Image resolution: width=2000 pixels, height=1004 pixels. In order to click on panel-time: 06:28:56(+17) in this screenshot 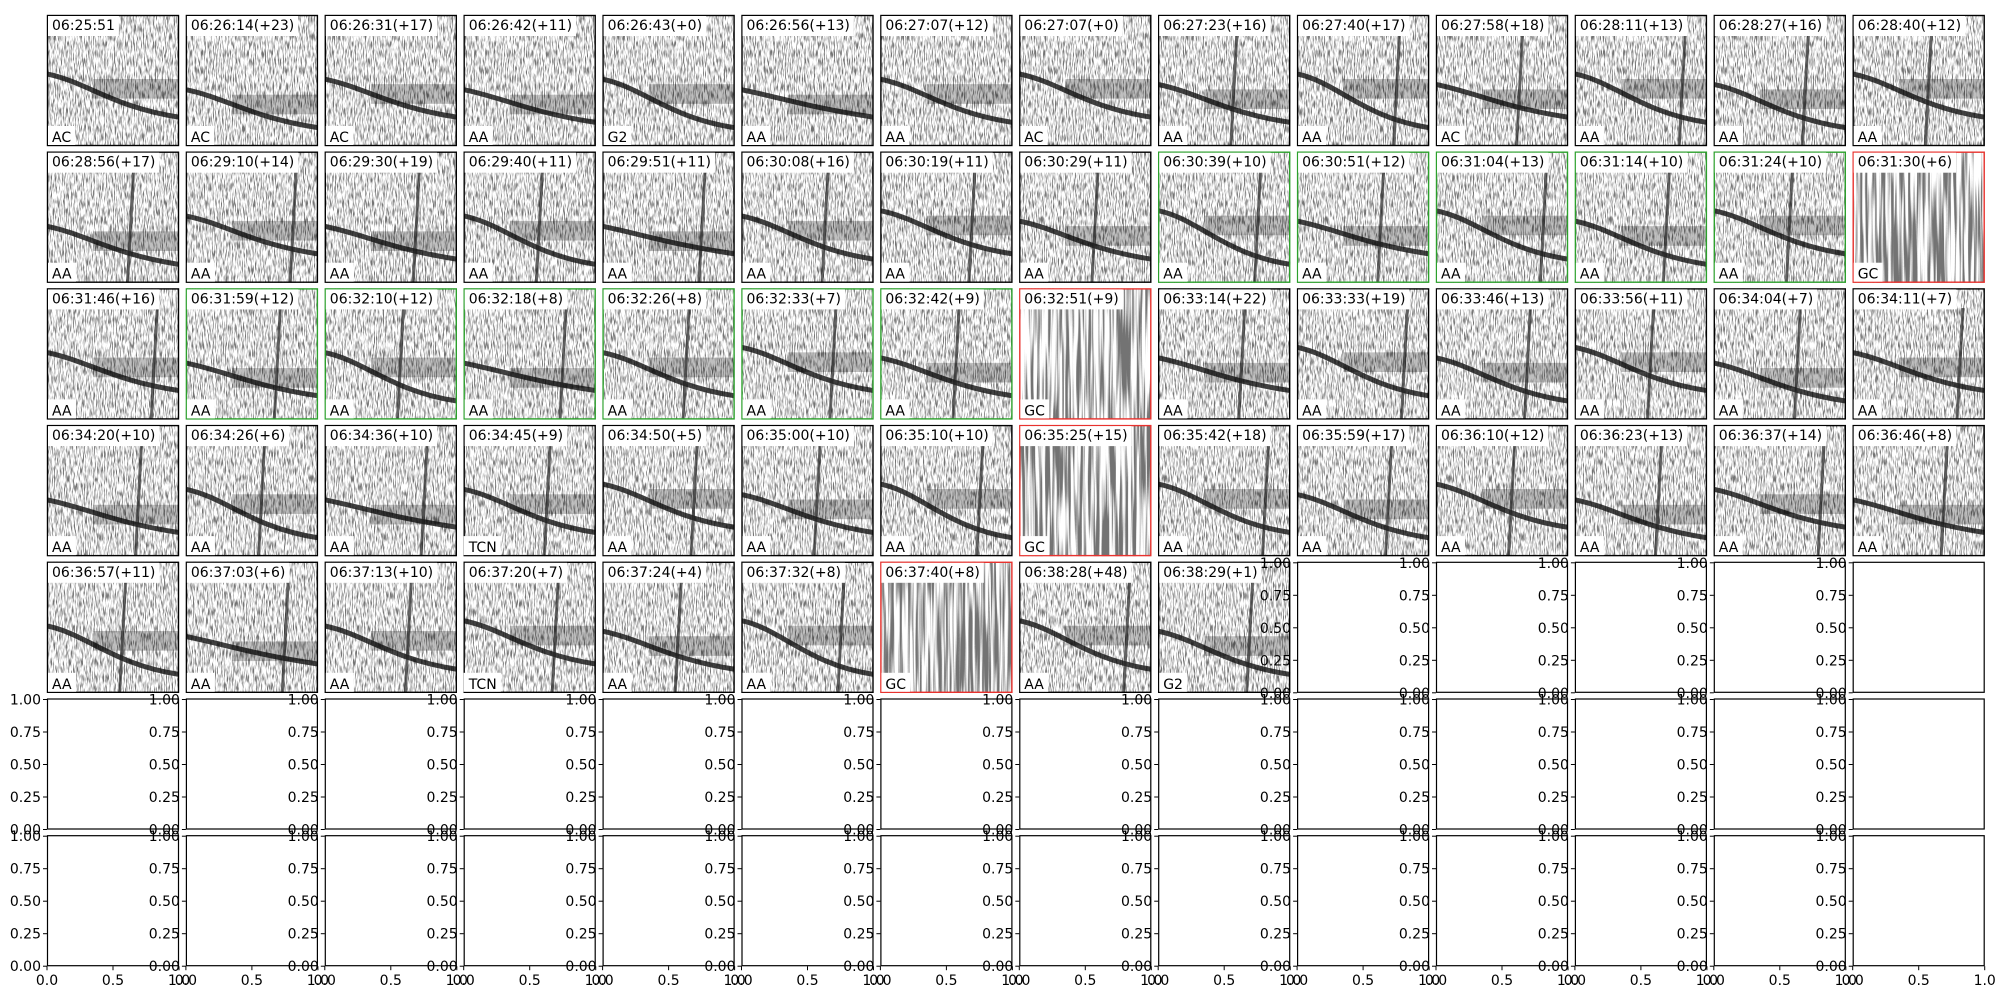, I will do `click(103, 163)`.